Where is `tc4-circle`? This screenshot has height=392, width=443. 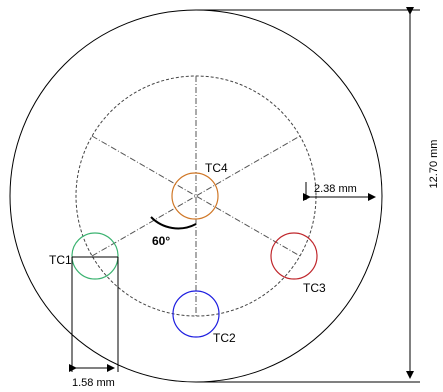
tc4-circle is located at coordinates (195, 196).